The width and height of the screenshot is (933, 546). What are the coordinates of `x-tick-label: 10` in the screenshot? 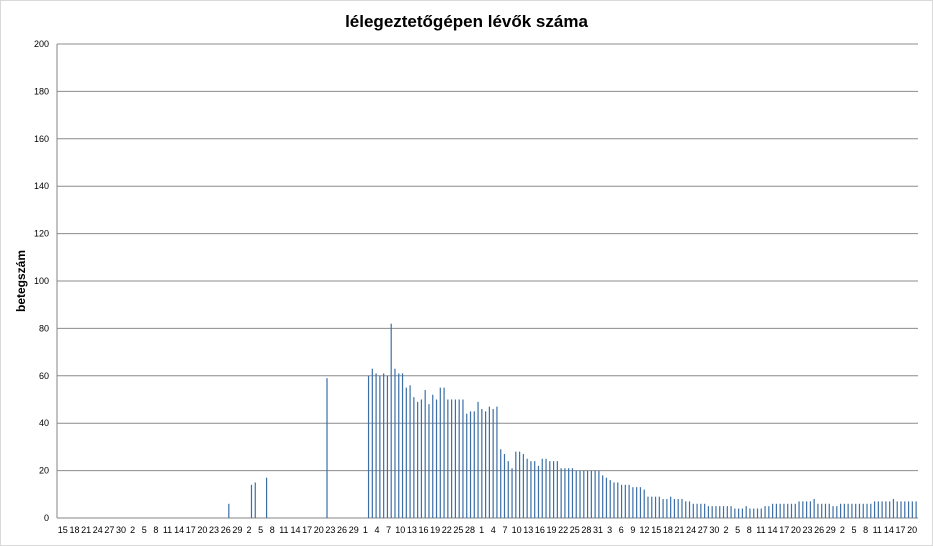 It's located at (517, 530).